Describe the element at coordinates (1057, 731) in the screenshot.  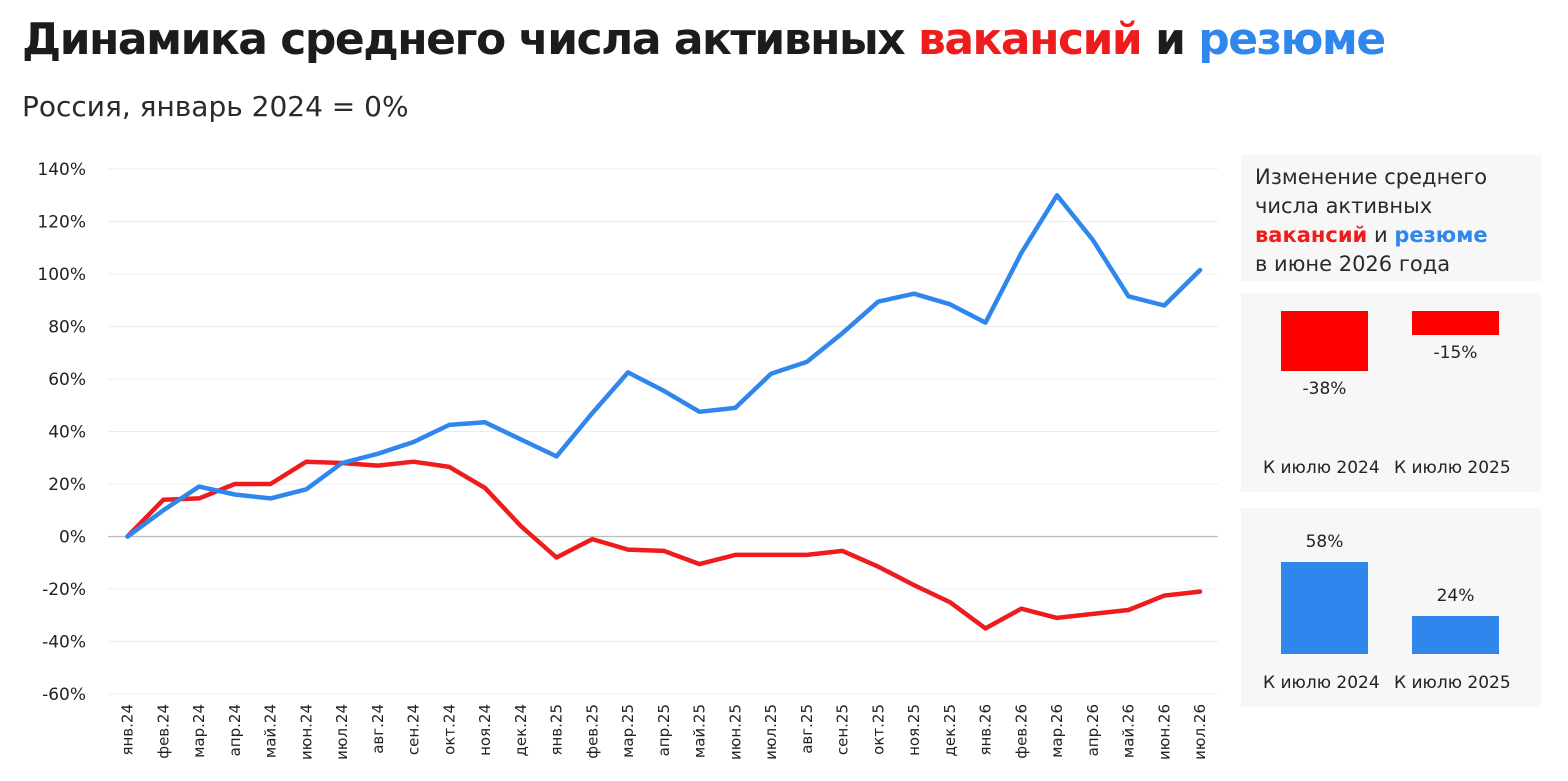
I see `x-tick-label: мар.26` at that location.